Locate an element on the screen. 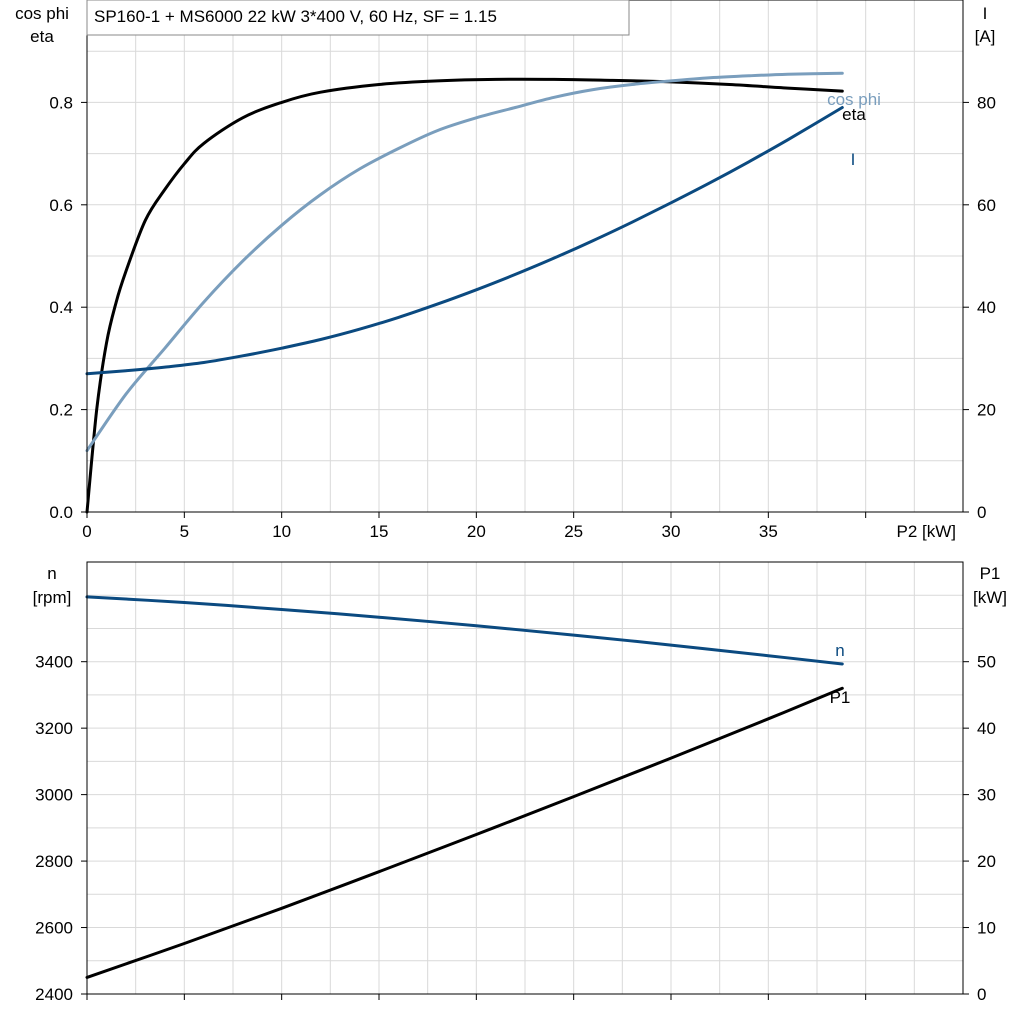  top-left-tick-label: 0.4 is located at coordinates (61, 307).